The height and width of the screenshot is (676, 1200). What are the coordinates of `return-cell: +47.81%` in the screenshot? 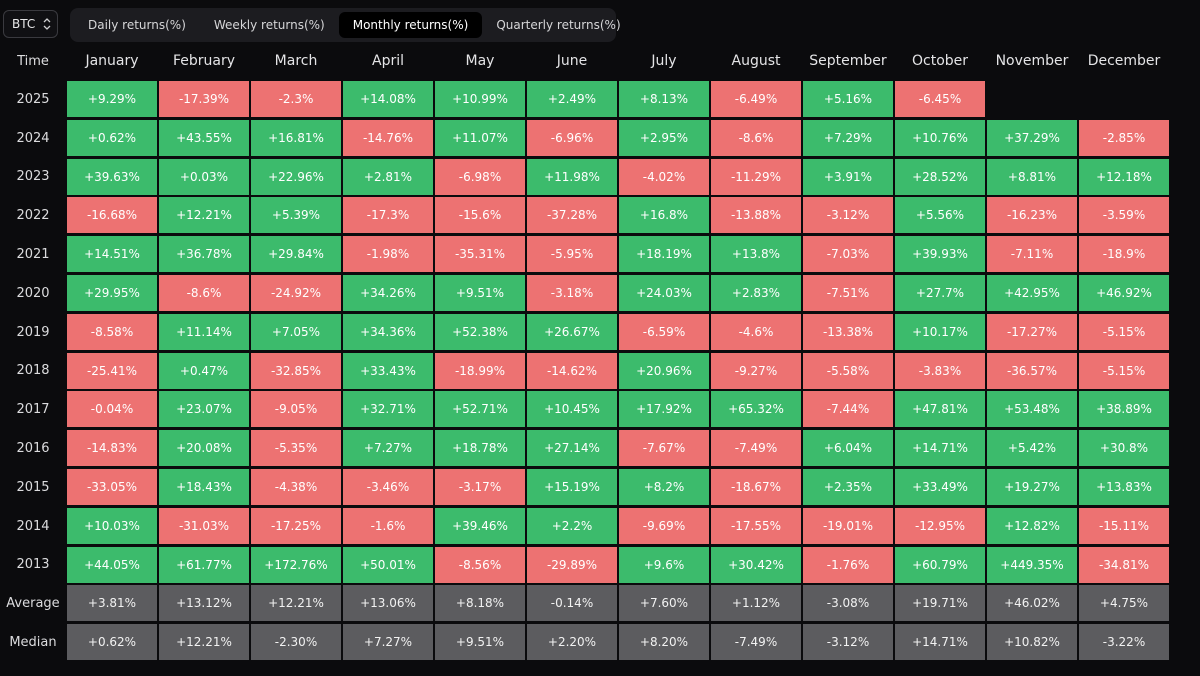 It's located at (940, 409).